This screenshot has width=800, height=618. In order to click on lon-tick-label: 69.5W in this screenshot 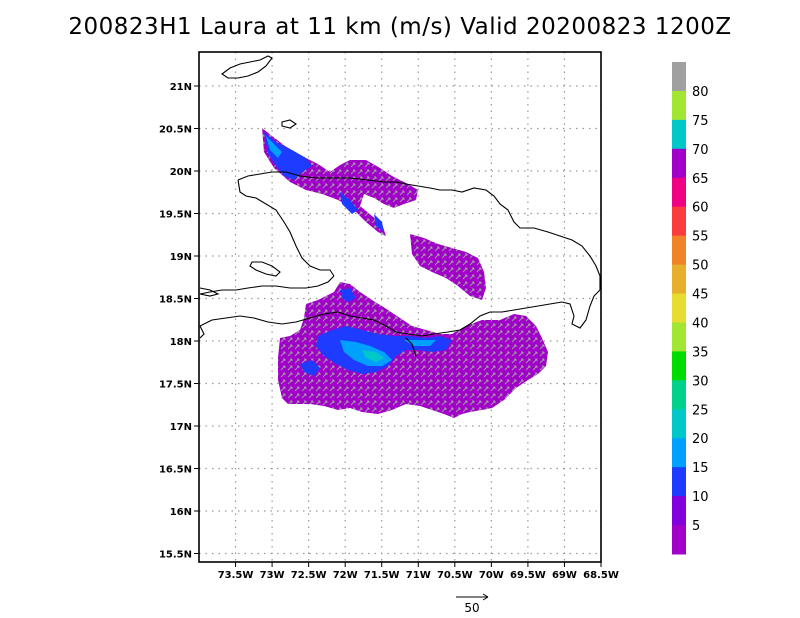, I will do `click(528, 575)`.